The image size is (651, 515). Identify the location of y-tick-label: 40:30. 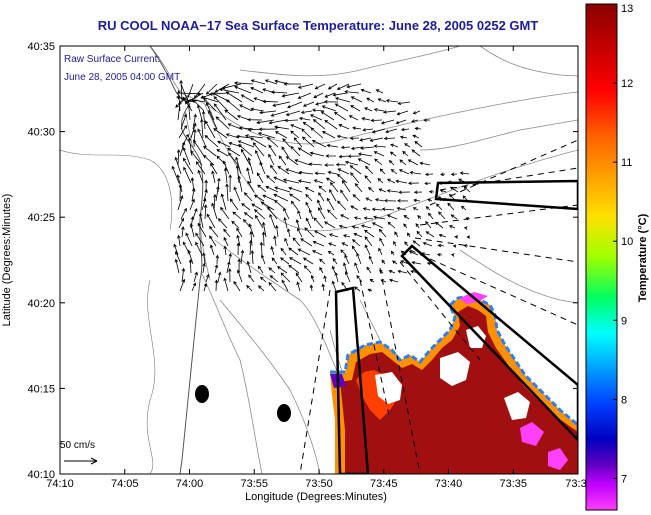
(41, 133).